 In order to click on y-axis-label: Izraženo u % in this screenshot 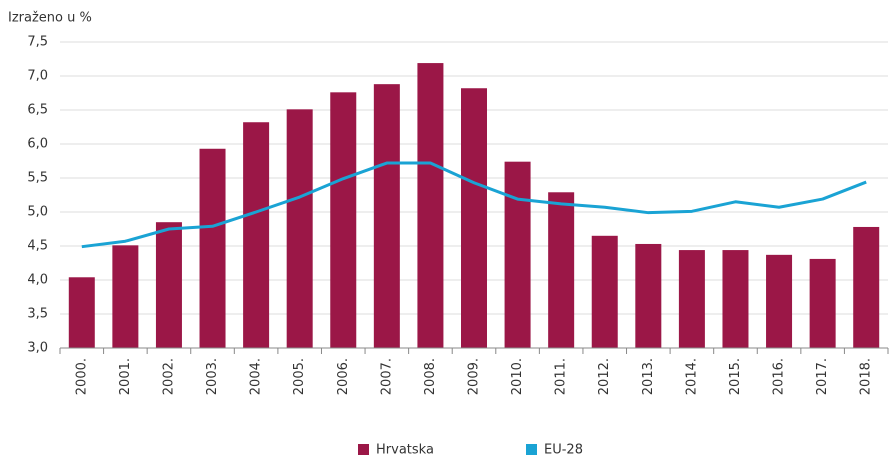, I will do `click(50, 18)`.